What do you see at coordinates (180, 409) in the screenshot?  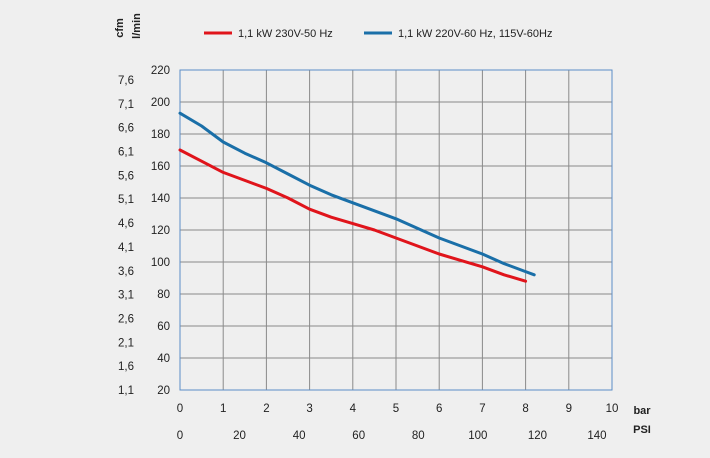 I see `x-tick-label-bar: 0` at bounding box center [180, 409].